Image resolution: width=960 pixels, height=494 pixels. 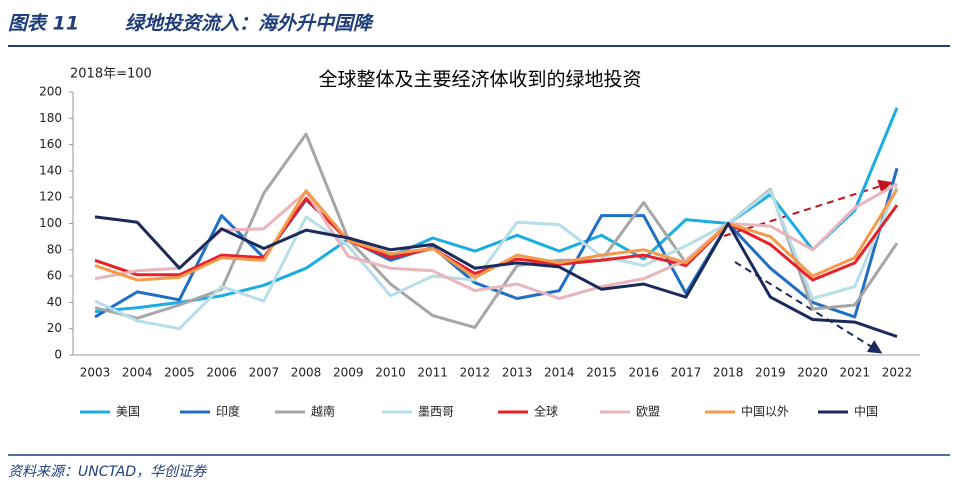 What do you see at coordinates (601, 373) in the screenshot?
I see `x-tick-label: 2015` at bounding box center [601, 373].